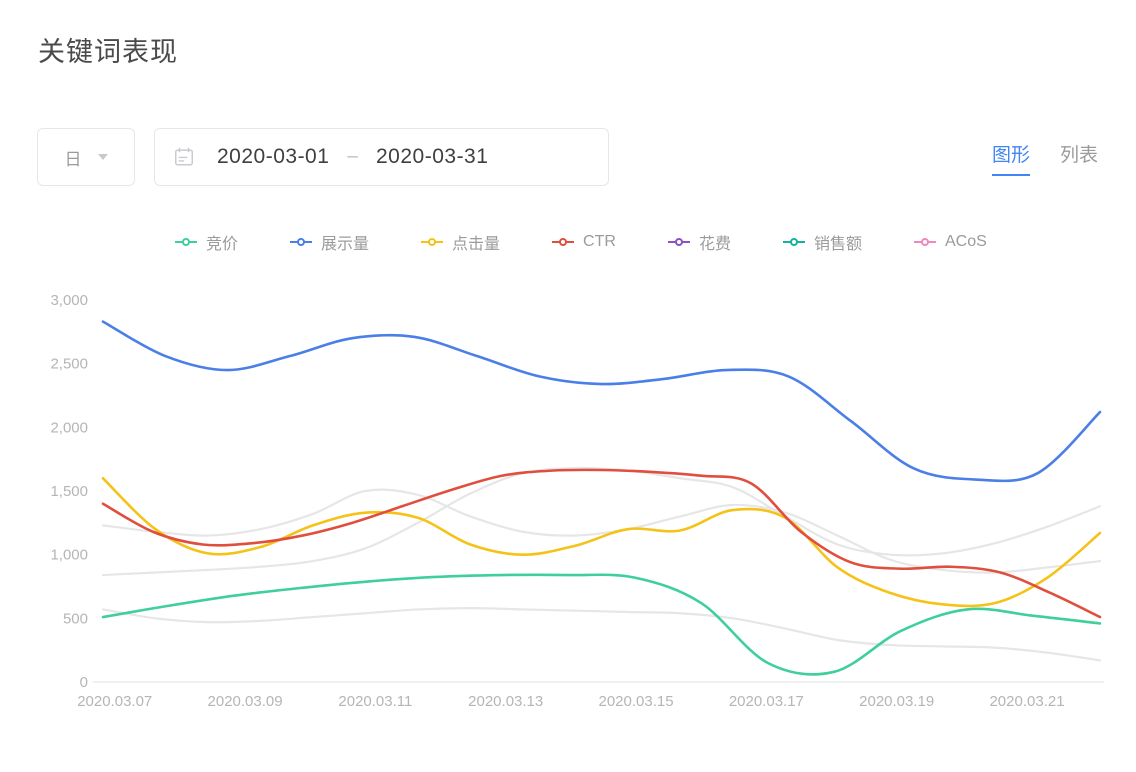  I want to click on legend-label: ACoS, so click(965, 241).